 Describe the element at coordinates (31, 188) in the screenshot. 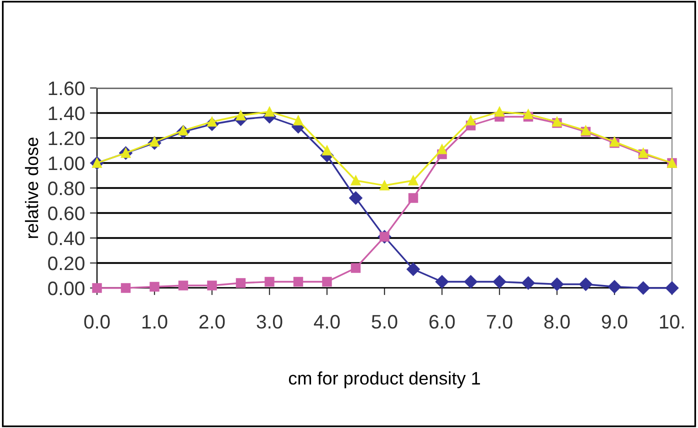

I see `y-axis-title: relative dose` at that location.